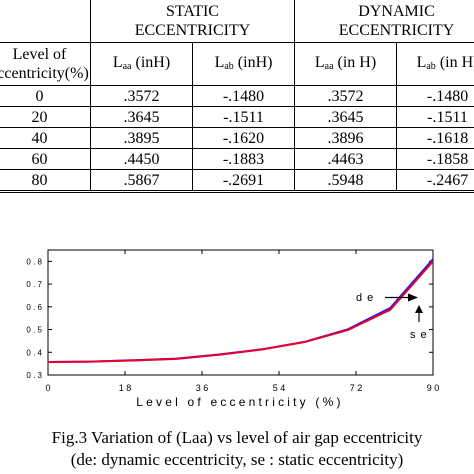 This screenshot has height=474, width=474. I want to click on dynamic-lab-cell: -.1858, so click(435, 159).